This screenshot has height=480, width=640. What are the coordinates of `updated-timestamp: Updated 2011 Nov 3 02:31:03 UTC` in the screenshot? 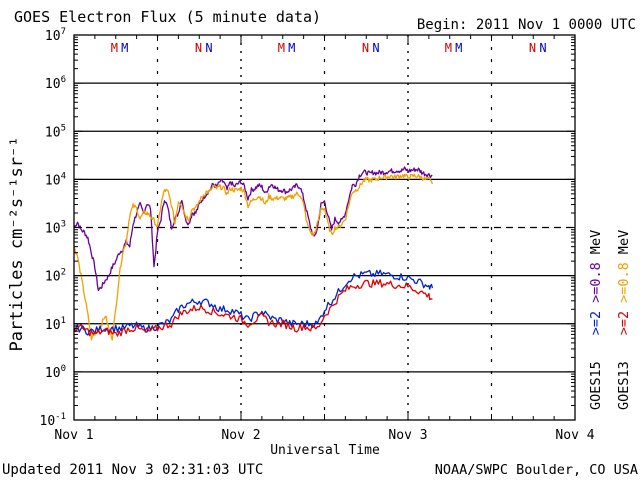 It's located at (132, 470).